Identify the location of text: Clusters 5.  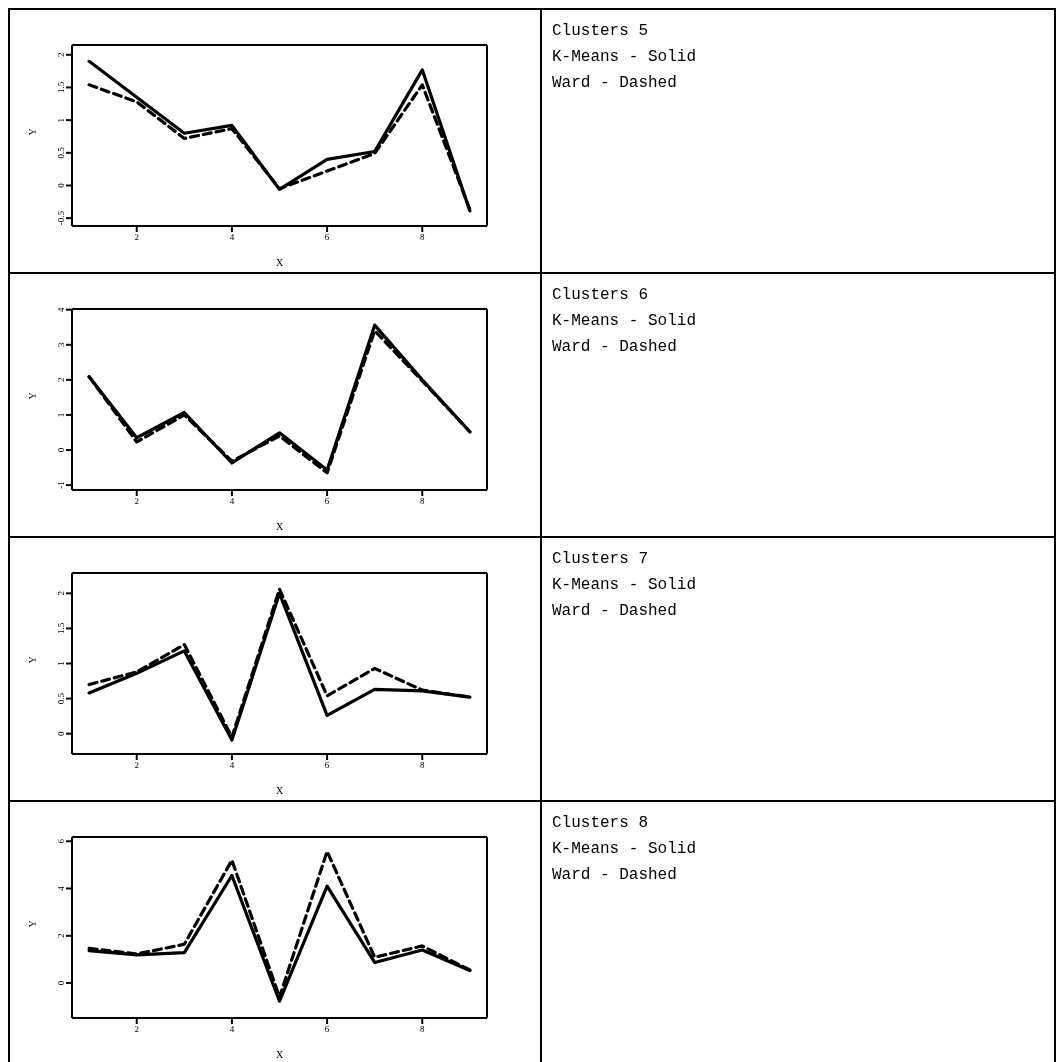
(600, 31).